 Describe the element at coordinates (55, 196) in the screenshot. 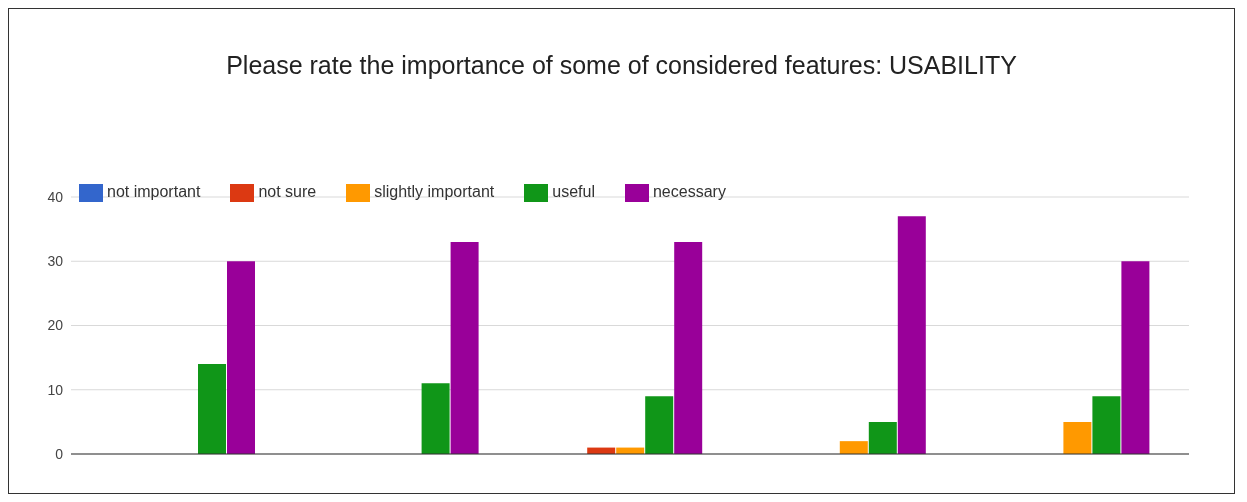

I see `y-tick-label: 40` at that location.